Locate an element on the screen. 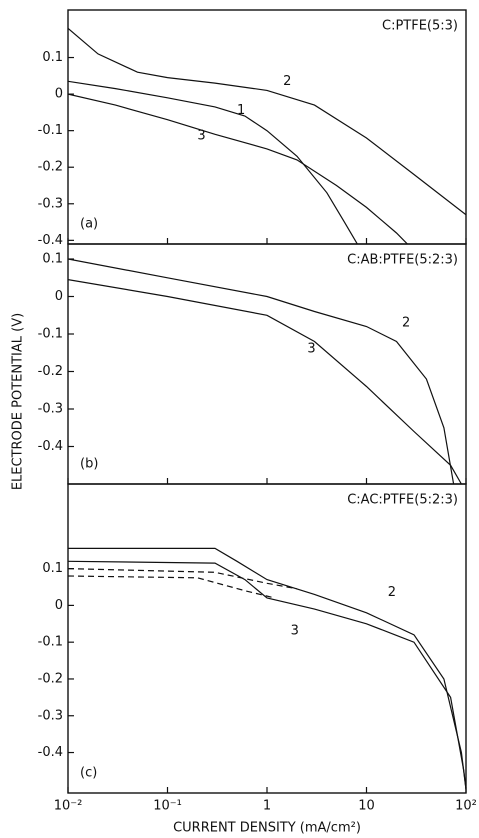 This screenshot has height=838, width=479. x-tick-label: 10² is located at coordinates (466, 806).